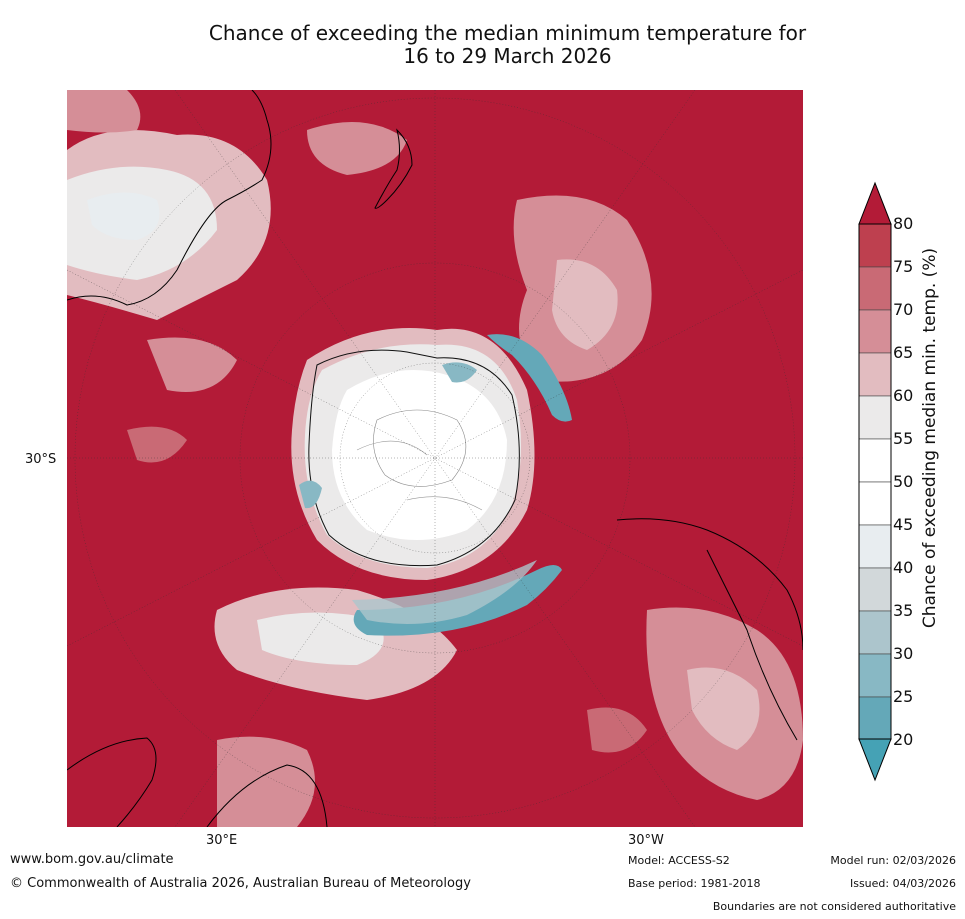  I want to click on below-median-arcs, so click(435, 485).